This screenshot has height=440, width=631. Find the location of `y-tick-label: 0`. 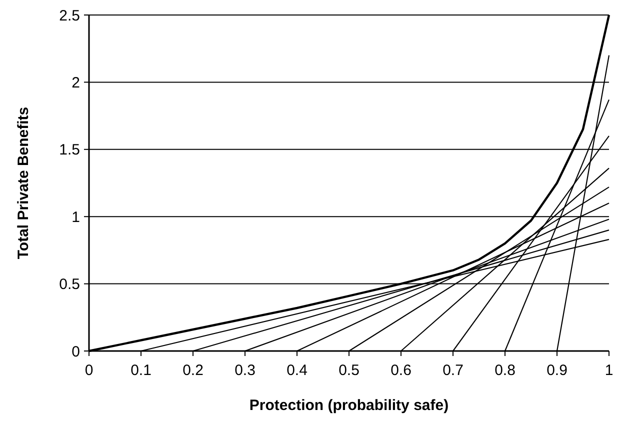

y-tick-label: 0 is located at coordinates (76, 351).